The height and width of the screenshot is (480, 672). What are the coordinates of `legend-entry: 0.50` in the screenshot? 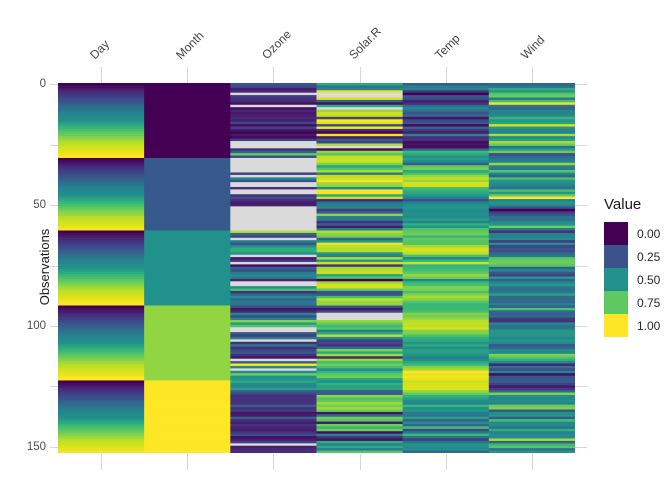 It's located at (637, 279).